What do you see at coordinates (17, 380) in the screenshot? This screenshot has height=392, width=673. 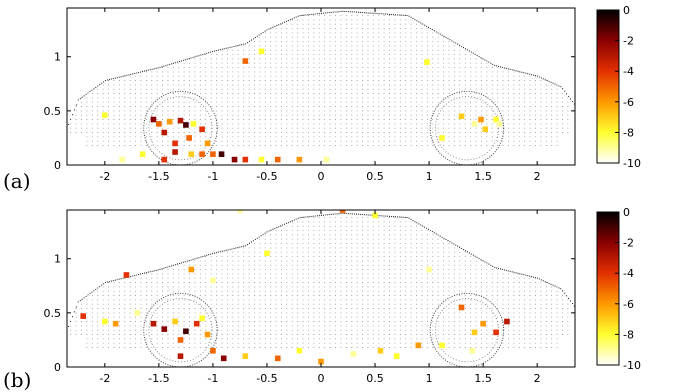 I see `panel-label: (b)` at bounding box center [17, 380].